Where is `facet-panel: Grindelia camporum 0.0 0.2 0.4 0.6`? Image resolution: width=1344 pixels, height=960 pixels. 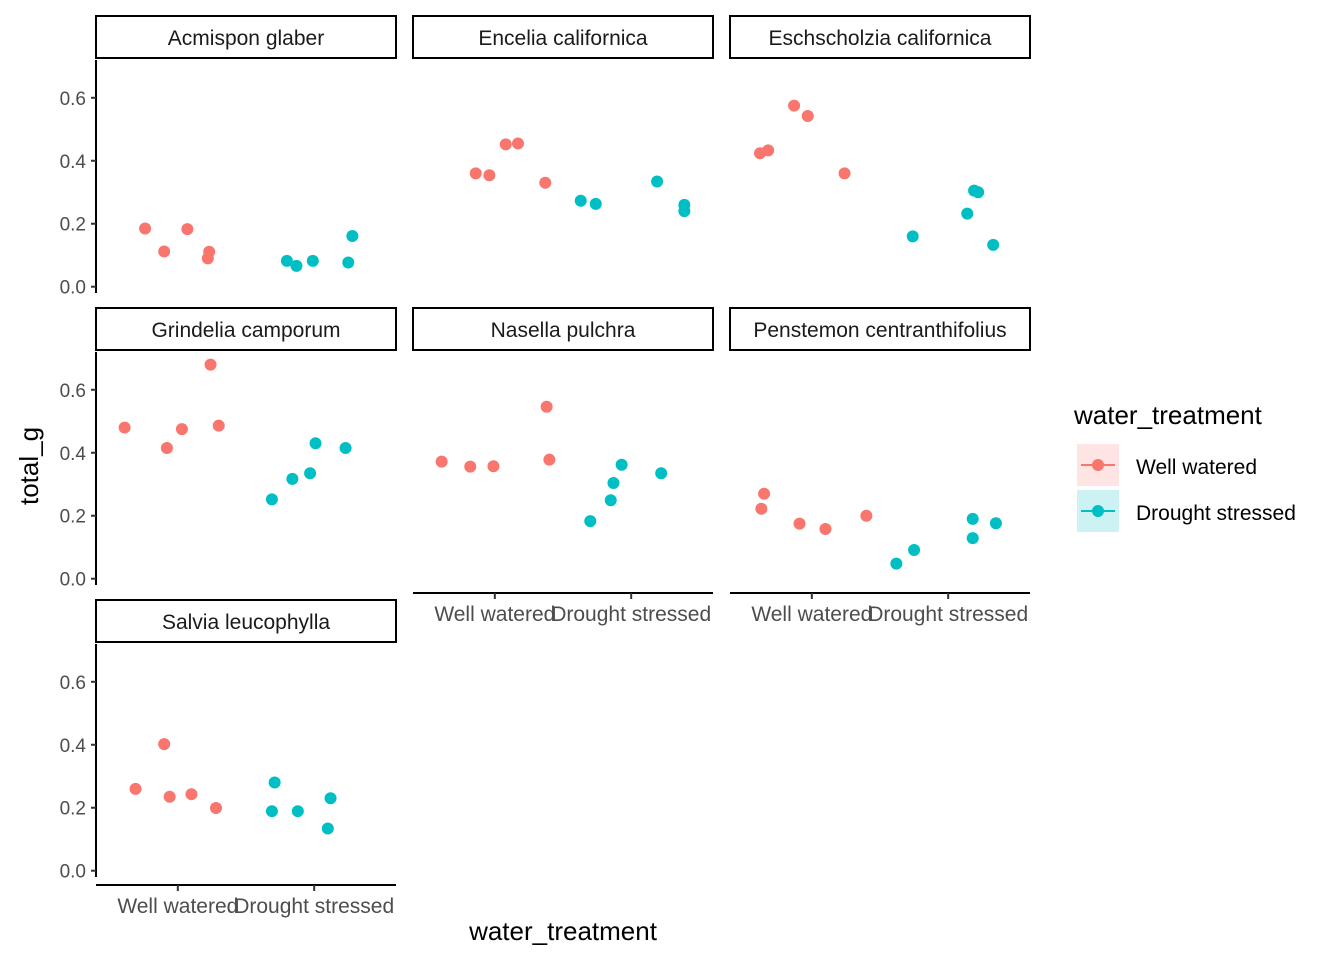 facet-panel: Grindelia camporum 0.0 0.2 0.4 0.6 is located at coordinates (228, 449).